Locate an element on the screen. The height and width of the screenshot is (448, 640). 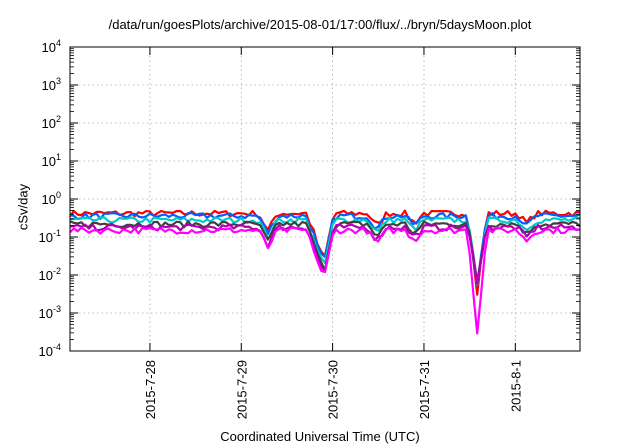
y-tick-label: 10⁻³ is located at coordinates (50, 312).